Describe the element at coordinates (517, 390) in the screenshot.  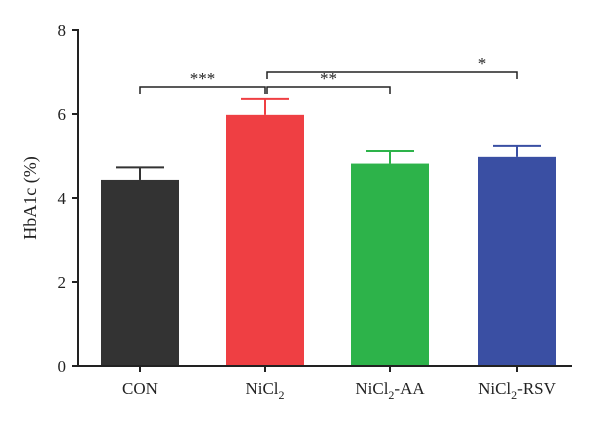
I see `x-tick-label-3: NiCl2-RSV` at that location.